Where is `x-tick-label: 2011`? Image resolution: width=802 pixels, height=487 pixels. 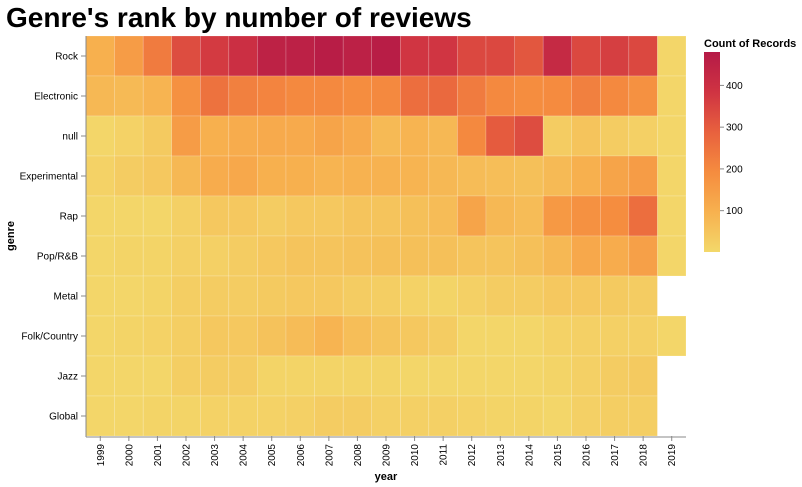
x-tick-label: 2011 is located at coordinates (444, 455).